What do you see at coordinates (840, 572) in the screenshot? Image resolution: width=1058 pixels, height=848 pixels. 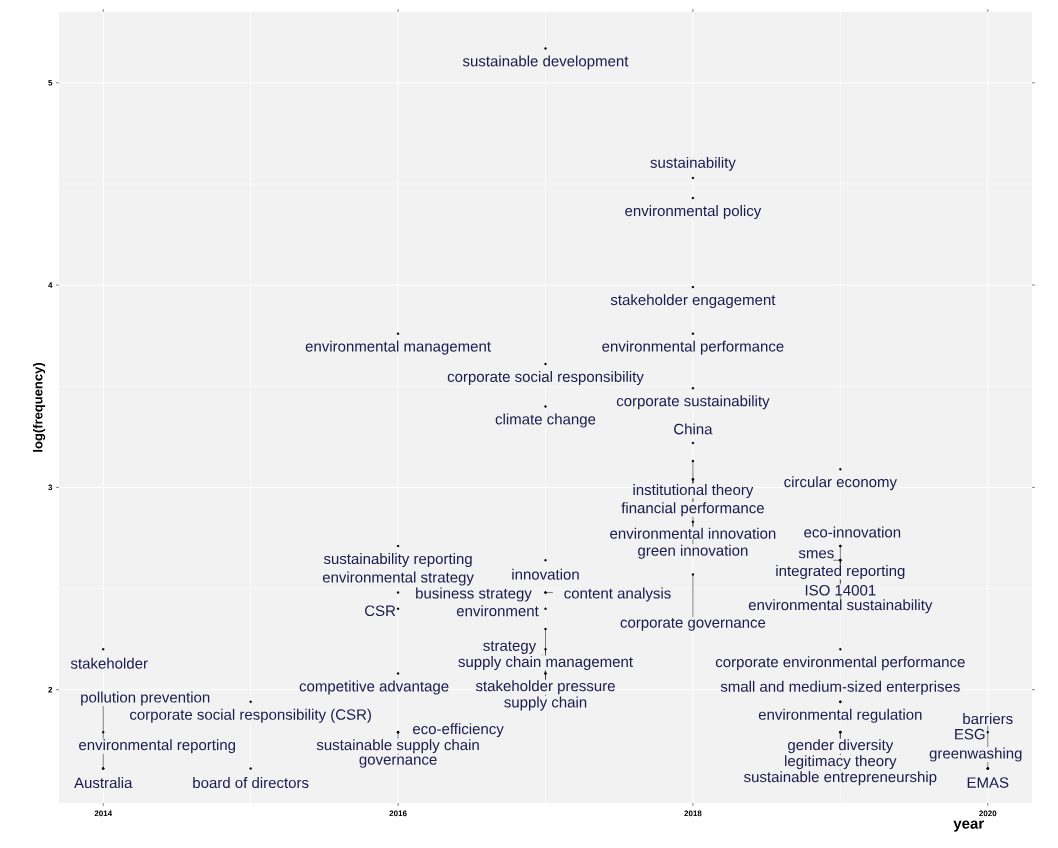 I see `annotation: integrated reporting` at bounding box center [840, 572].